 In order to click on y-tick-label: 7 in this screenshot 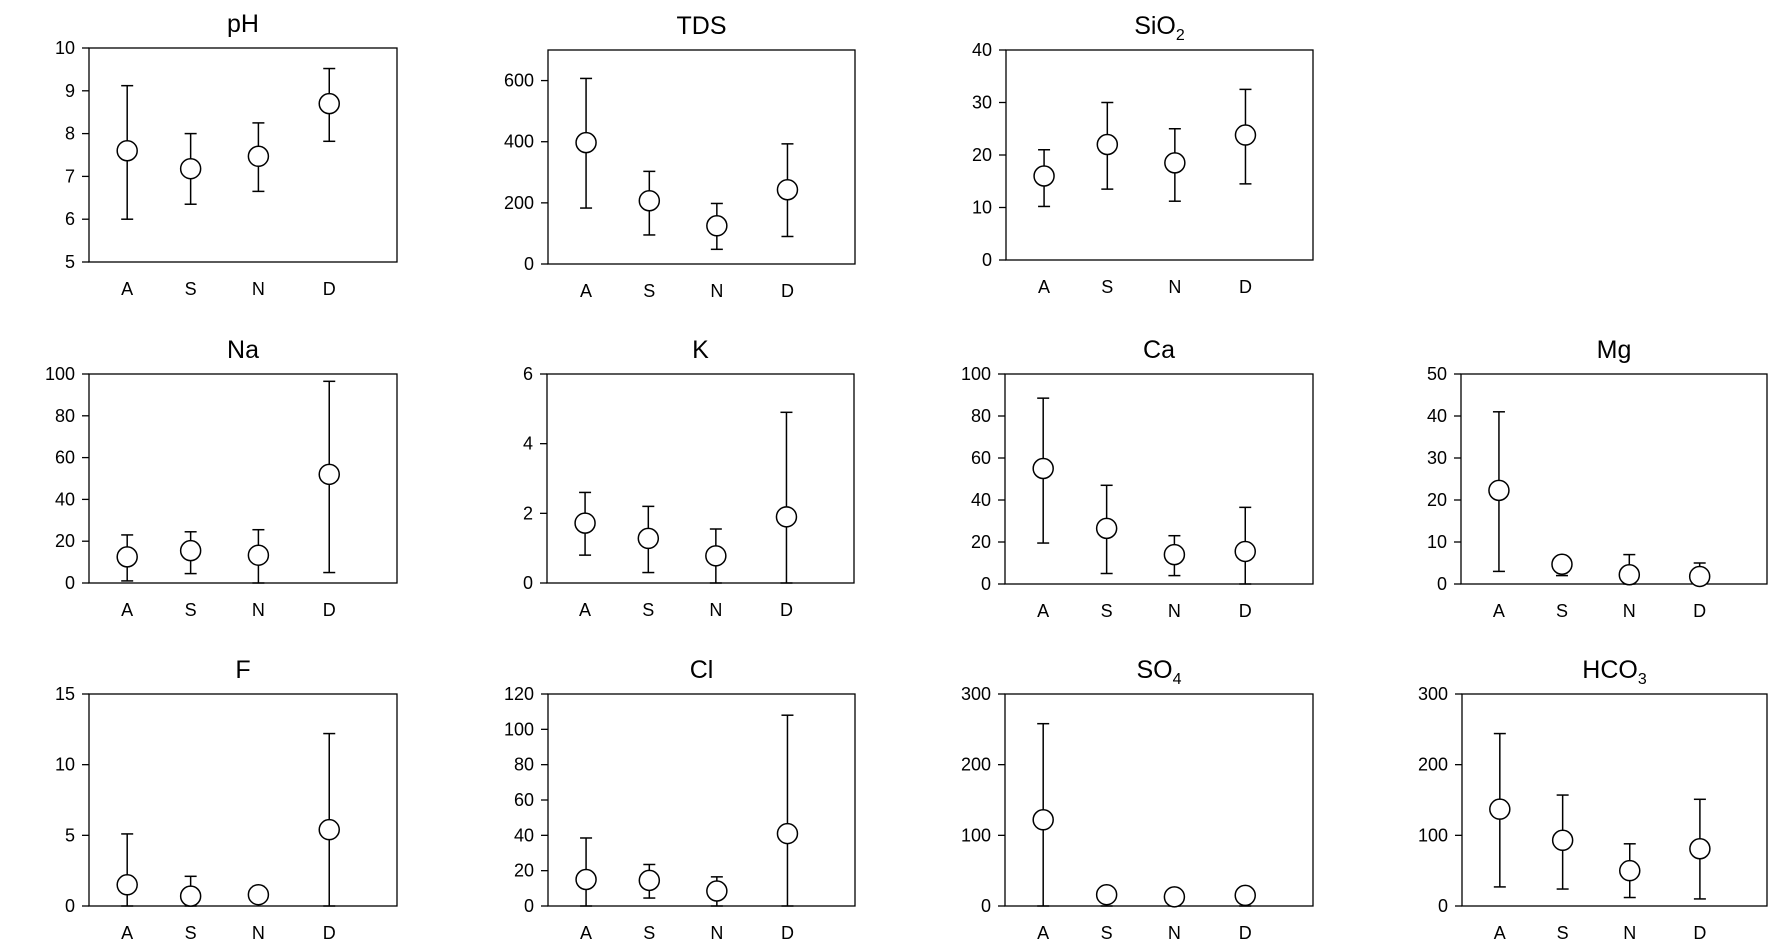, I will do `click(70, 176)`.